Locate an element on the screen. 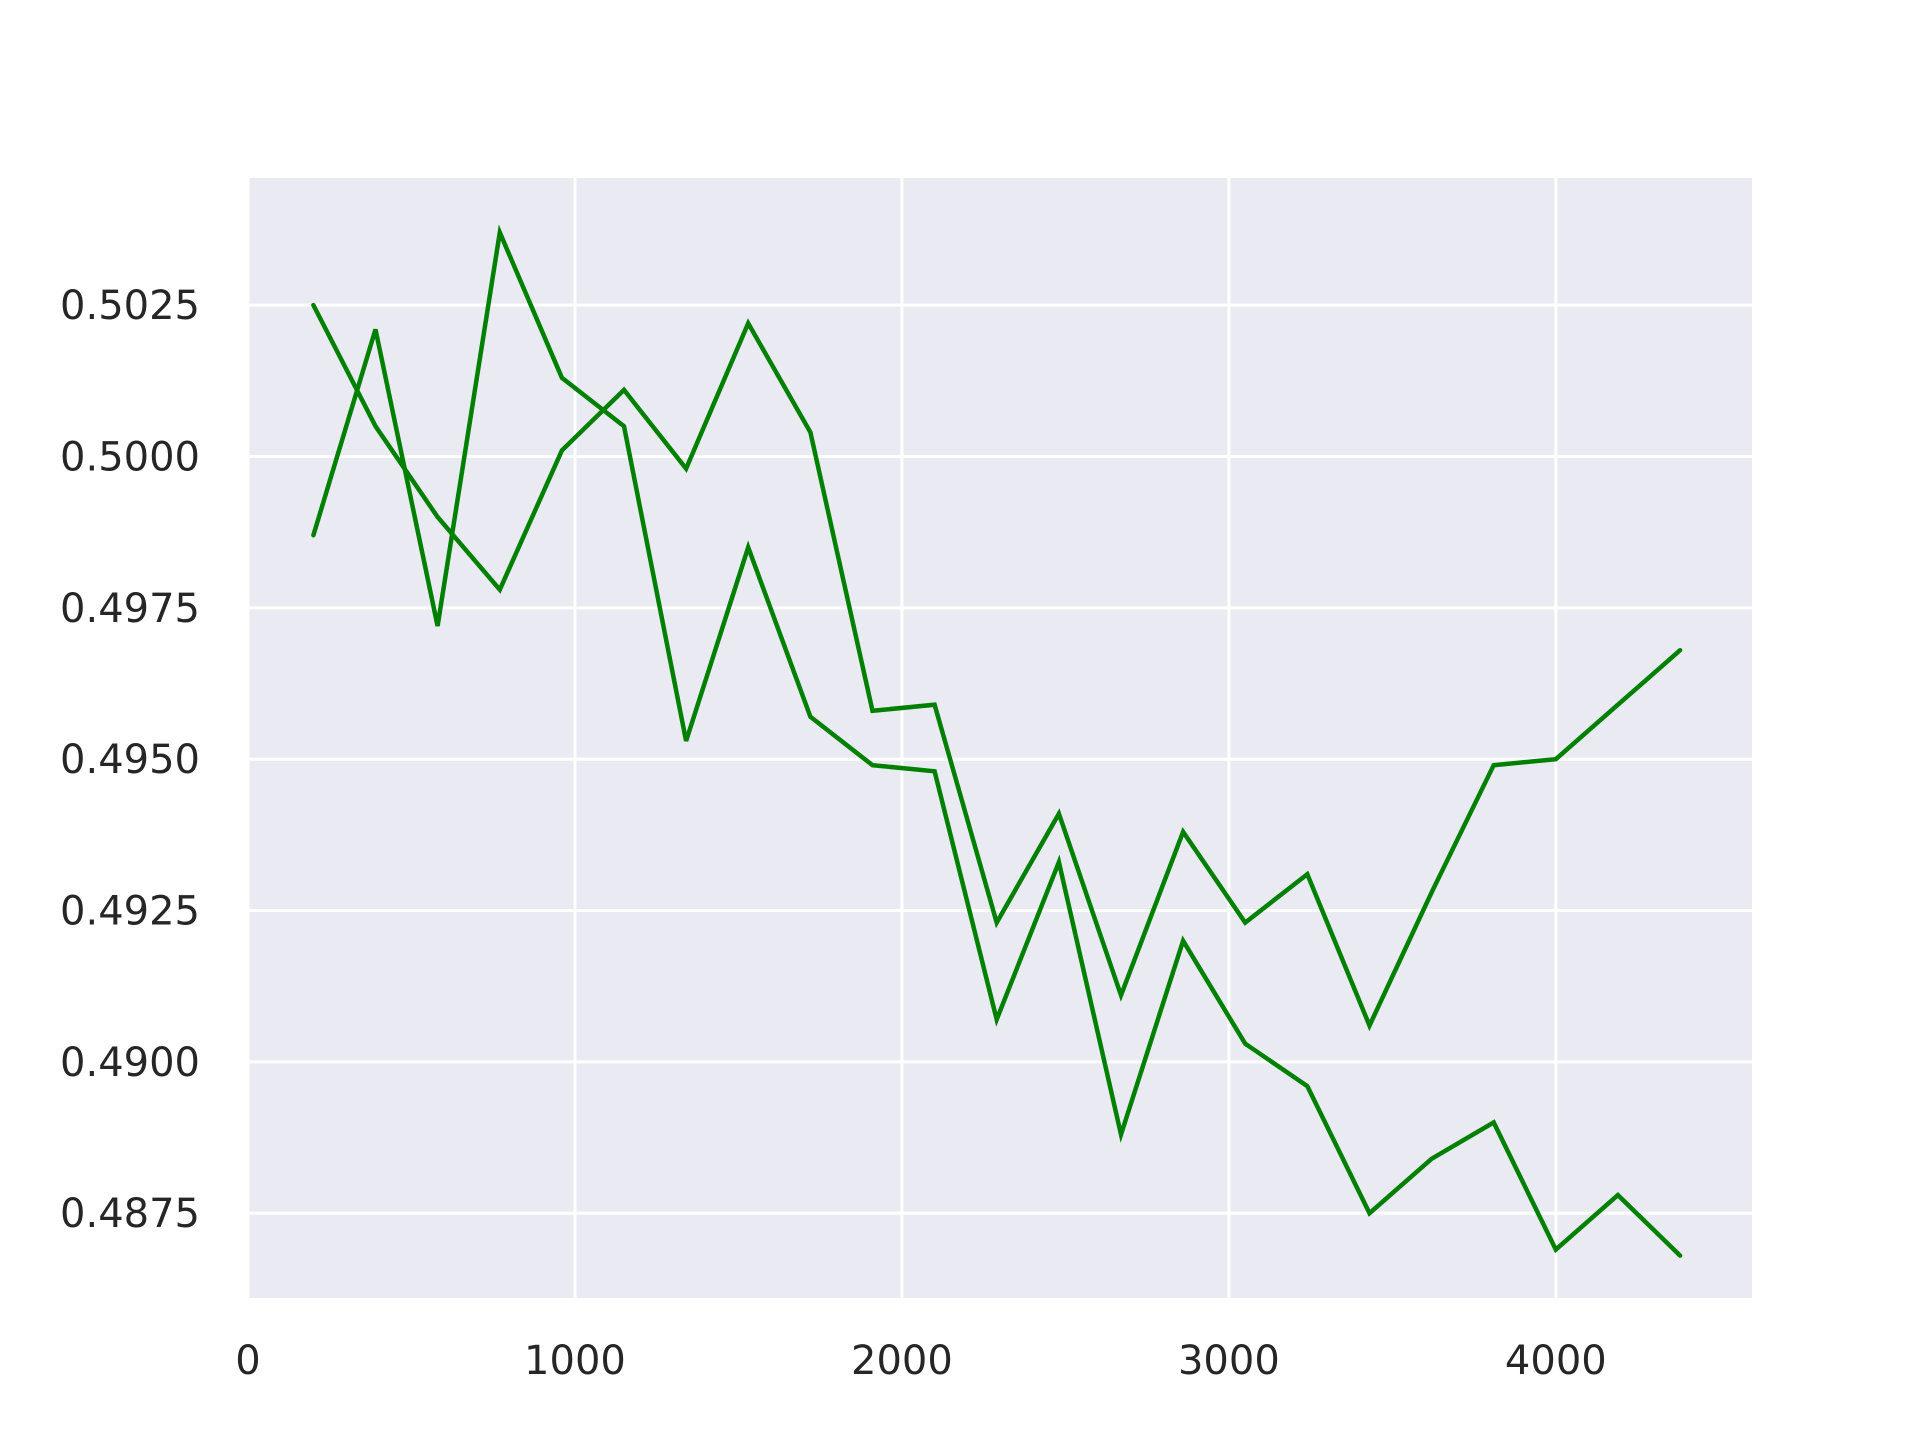 The height and width of the screenshot is (1440, 1920). x-axis-tick-labels: 0 1000 2000 3000 4000 is located at coordinates (920, 1361).